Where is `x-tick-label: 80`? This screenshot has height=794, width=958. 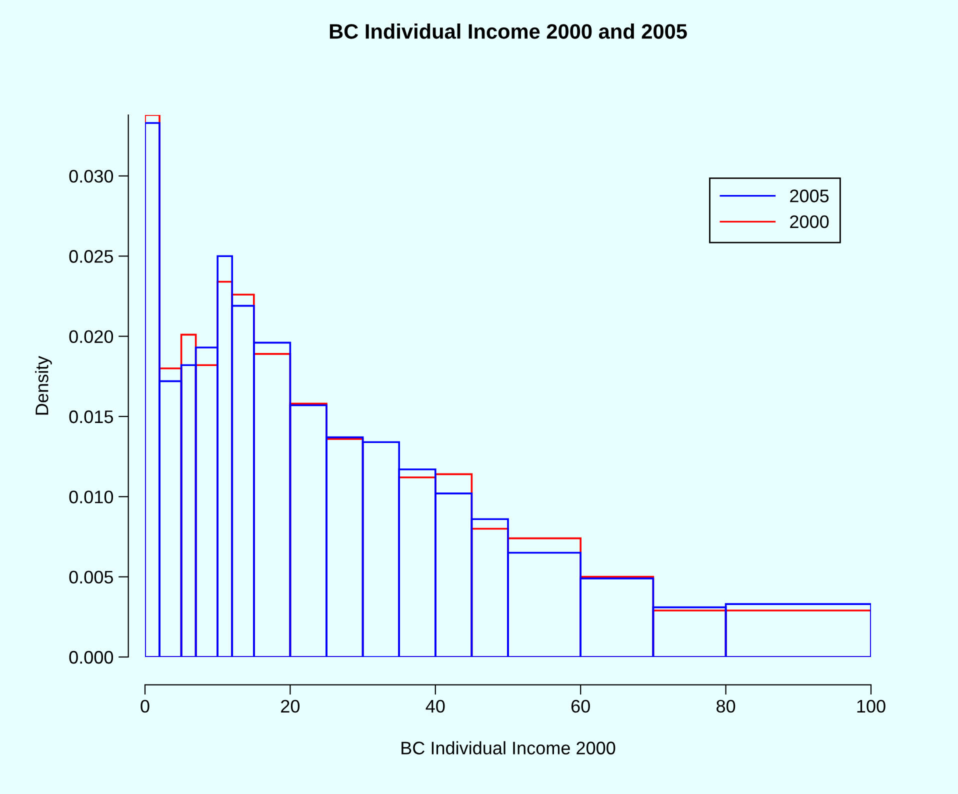 x-tick-label: 80 is located at coordinates (726, 706).